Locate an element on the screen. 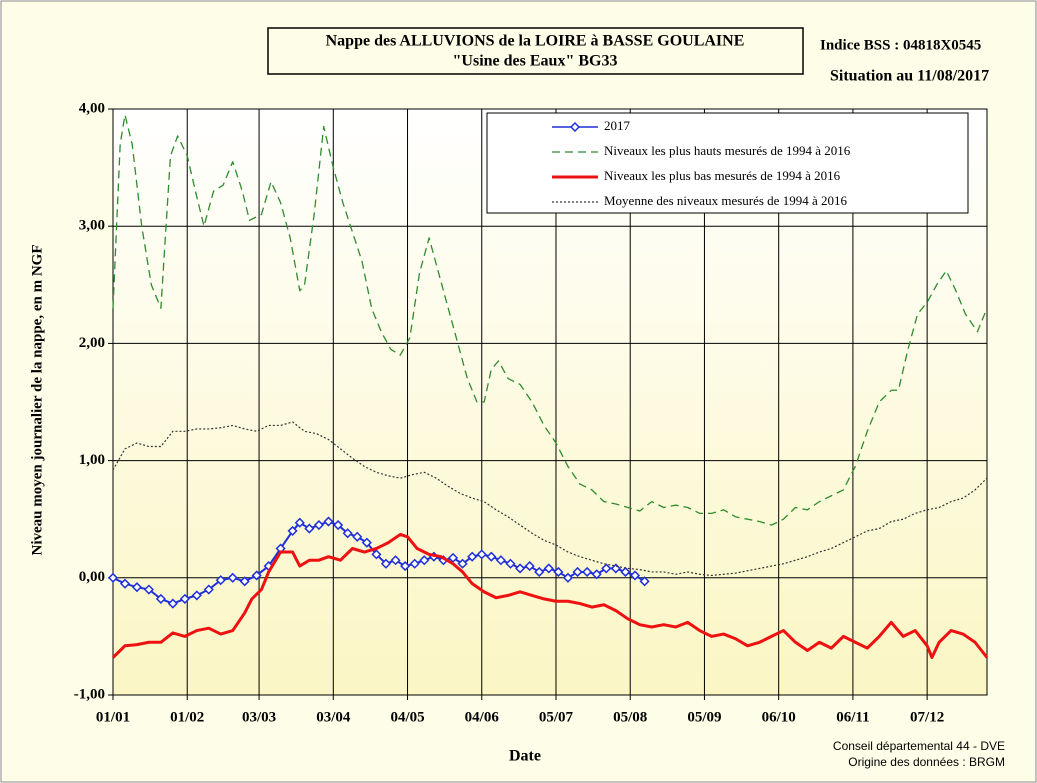 The image size is (1037, 783). y-tick-label: -1,00 is located at coordinates (89, 694).